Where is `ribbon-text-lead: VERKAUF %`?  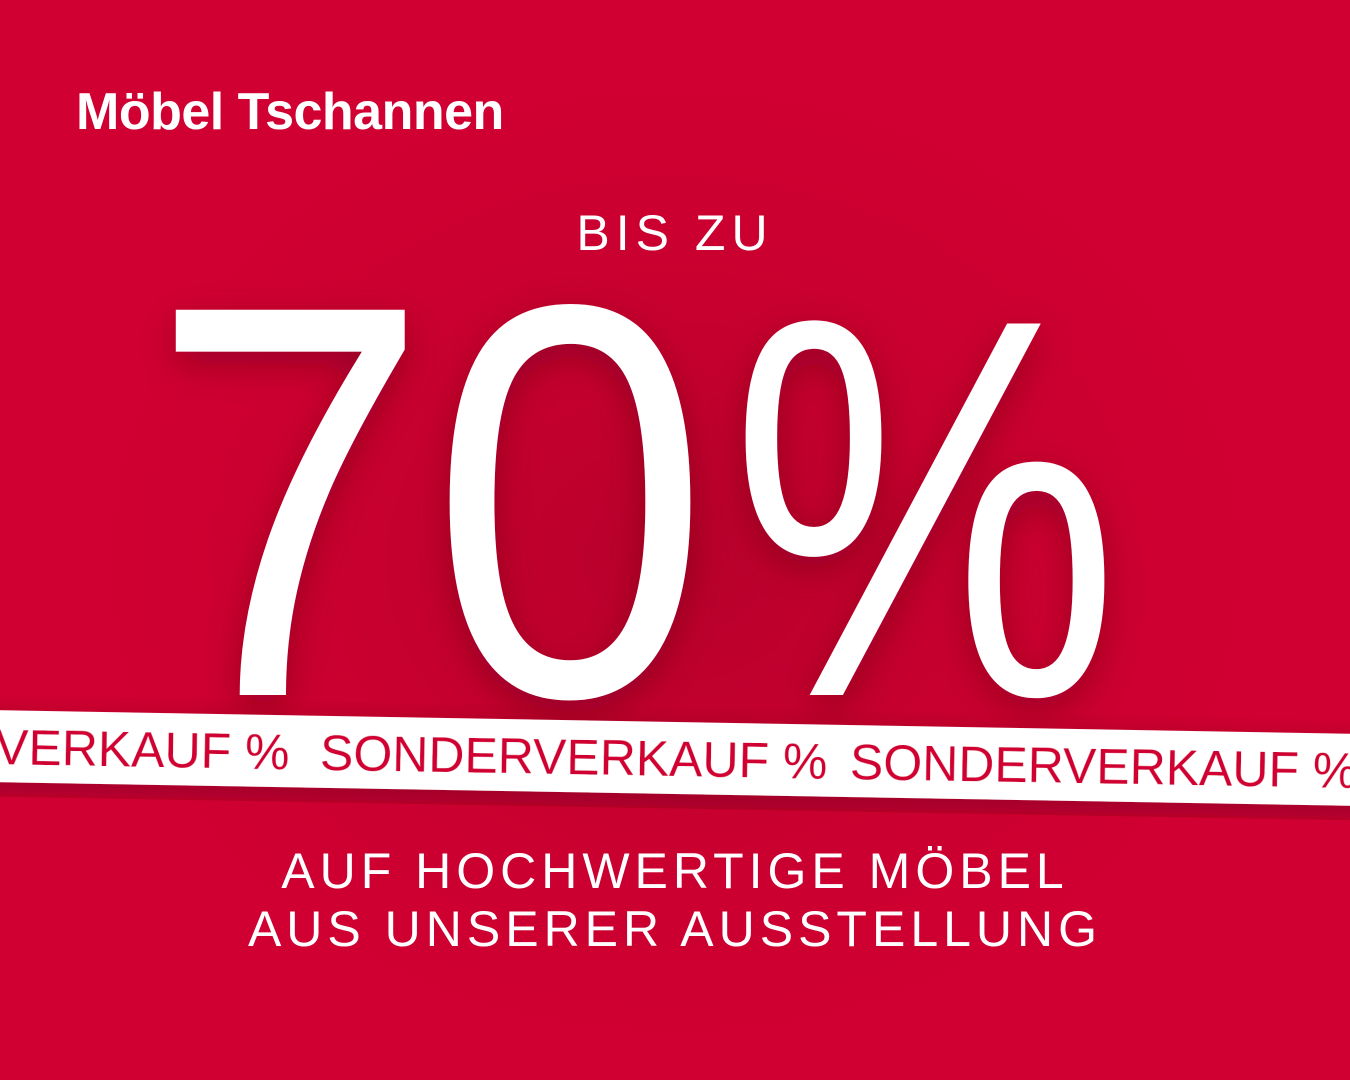 ribbon-text-lead: VERKAUF % is located at coordinates (145, 749).